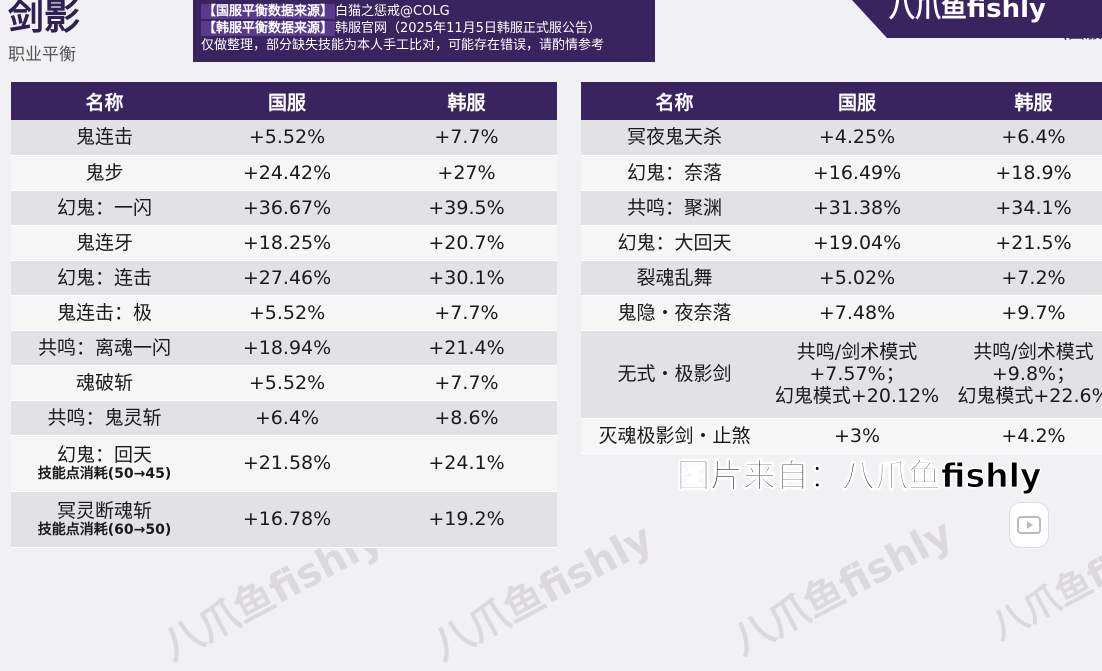 The width and height of the screenshot is (1102, 671). Describe the element at coordinates (857, 173) in the screenshot. I see `cn-value: +16.49%` at that location.